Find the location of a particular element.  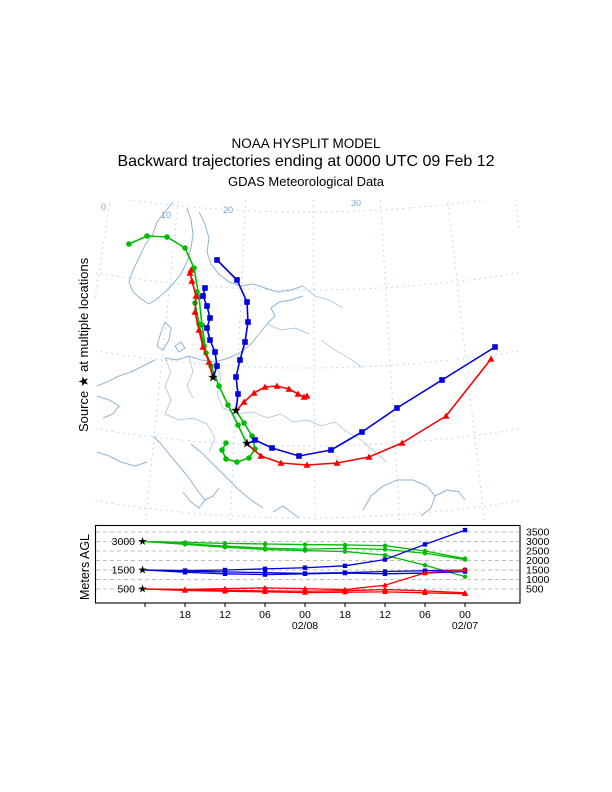

svg-text: 2000 is located at coordinates (538, 561).